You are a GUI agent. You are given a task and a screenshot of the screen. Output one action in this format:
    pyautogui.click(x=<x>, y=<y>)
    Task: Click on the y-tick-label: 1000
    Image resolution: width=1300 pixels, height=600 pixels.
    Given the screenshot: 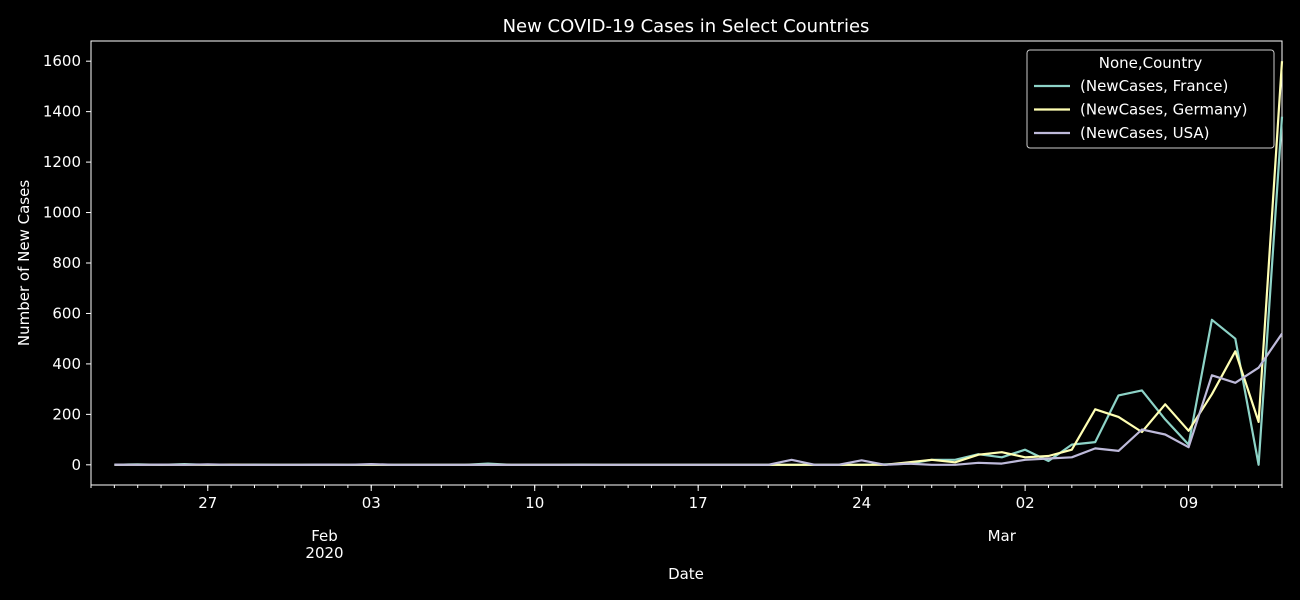 What is the action you would take?
    pyautogui.click(x=62, y=213)
    